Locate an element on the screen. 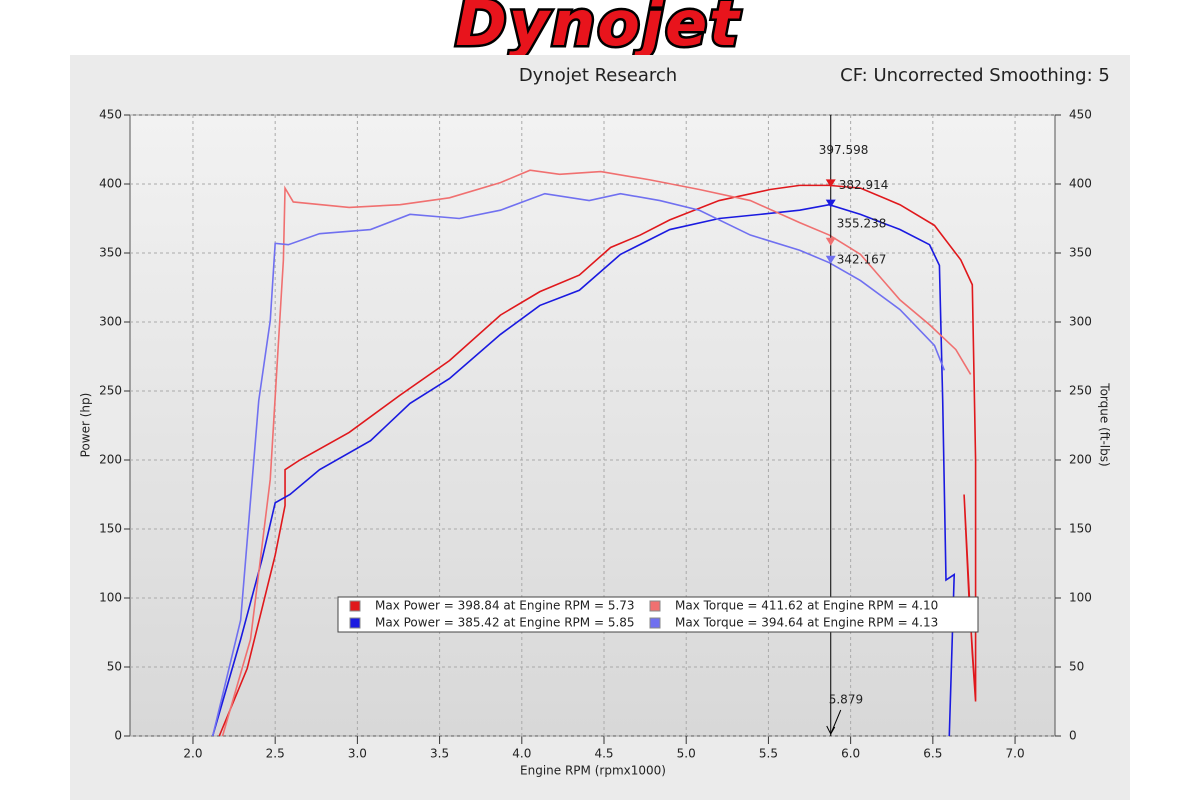  y2-tick-label: 200 is located at coordinates (1080, 460).